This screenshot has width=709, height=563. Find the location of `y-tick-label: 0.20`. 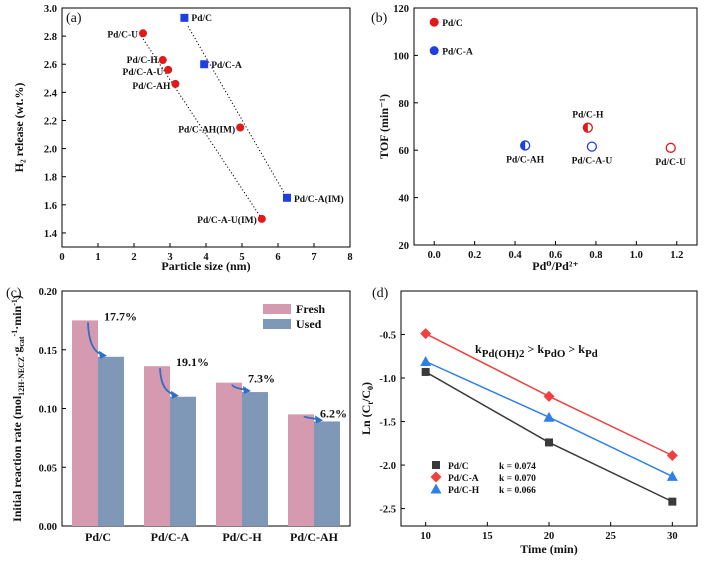

y-tick-label: 0.20 is located at coordinates (48, 292).